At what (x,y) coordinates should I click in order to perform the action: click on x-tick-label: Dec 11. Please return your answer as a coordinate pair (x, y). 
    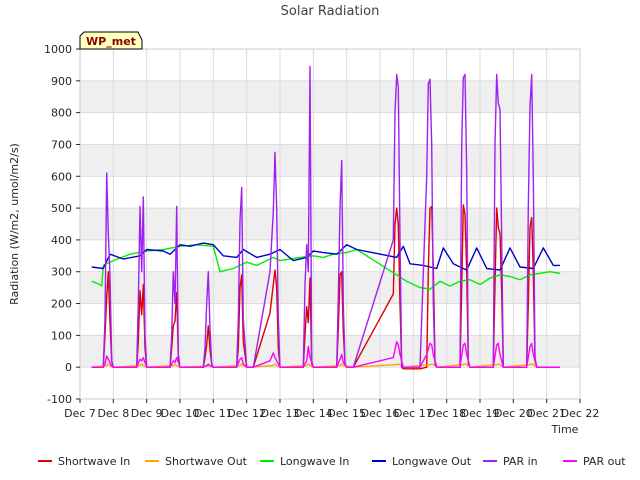
    Looking at the image, I should click on (213, 413).